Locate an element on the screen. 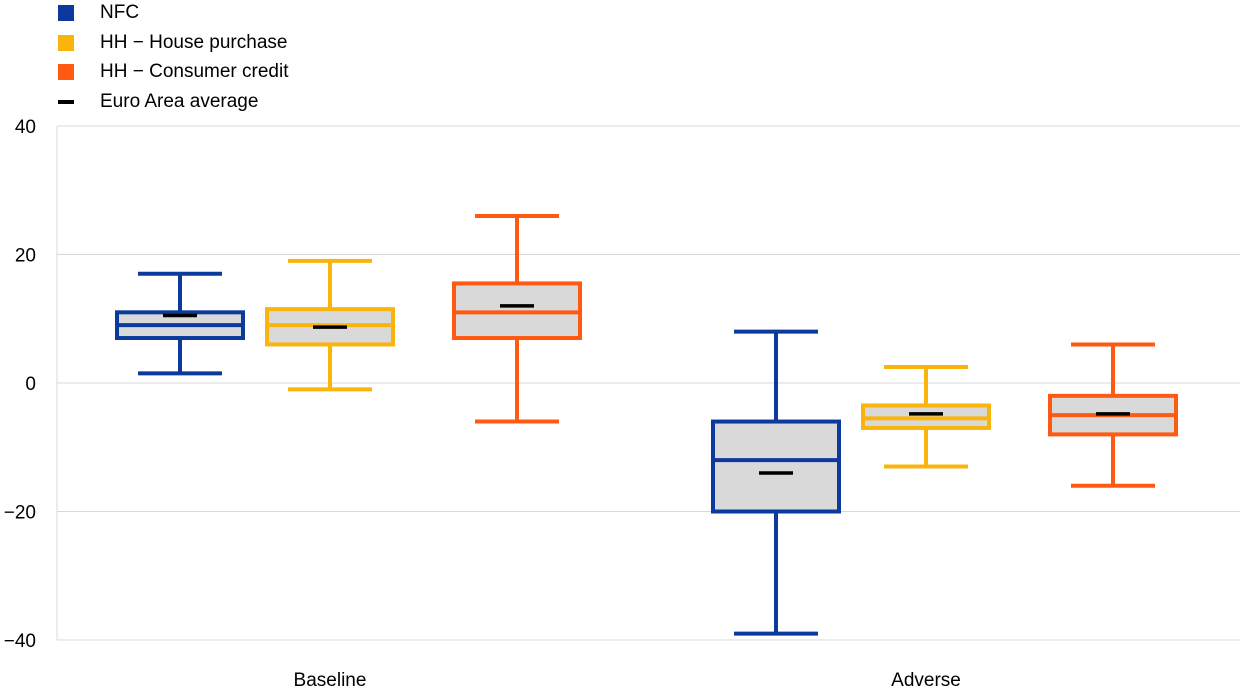  x-tick-label: Adverse is located at coordinates (926, 680).